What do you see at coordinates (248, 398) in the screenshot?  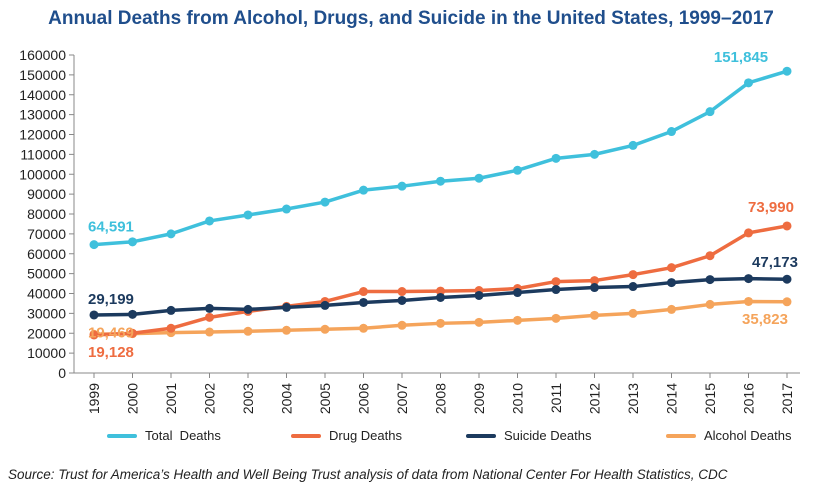 I see `x-tick-label: 2003` at bounding box center [248, 398].